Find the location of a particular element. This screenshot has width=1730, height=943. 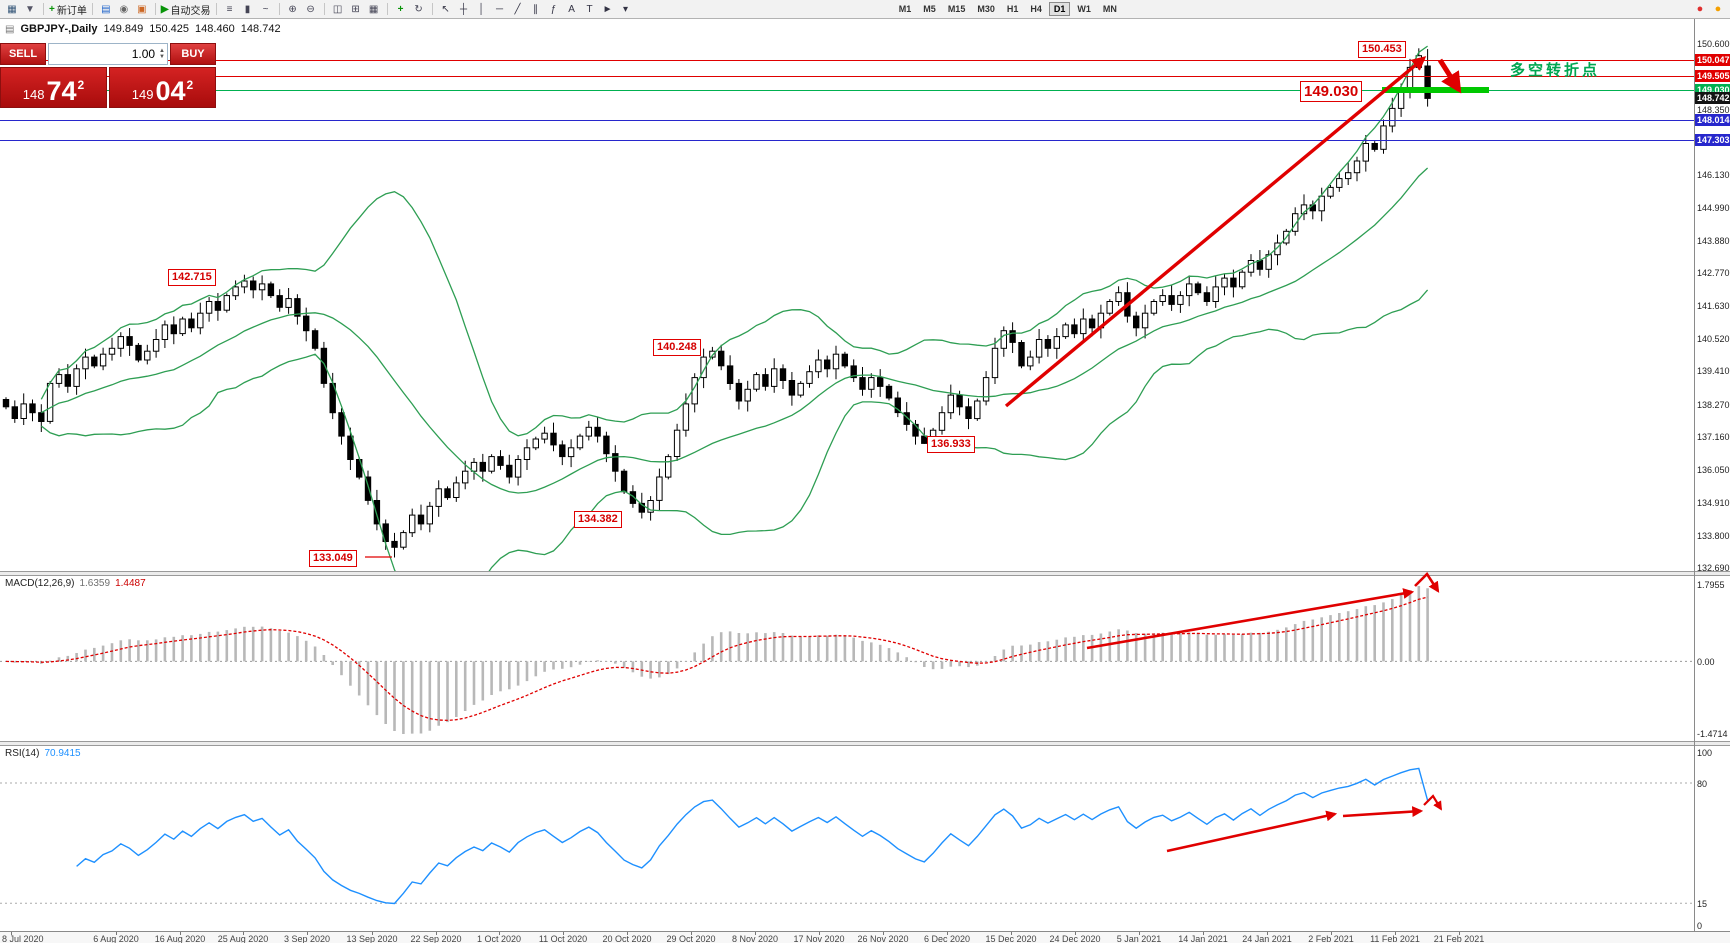

axis-tag-148.014: 148.014 is located at coordinates (1712, 120).